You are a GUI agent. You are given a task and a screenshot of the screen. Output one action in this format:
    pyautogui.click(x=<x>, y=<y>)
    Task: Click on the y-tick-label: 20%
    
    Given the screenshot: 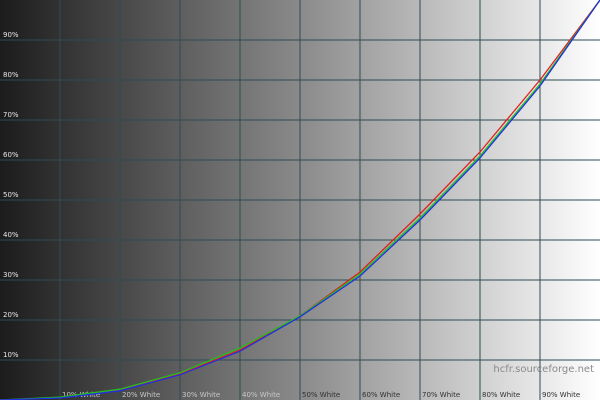 What is the action you would take?
    pyautogui.click(x=11, y=315)
    